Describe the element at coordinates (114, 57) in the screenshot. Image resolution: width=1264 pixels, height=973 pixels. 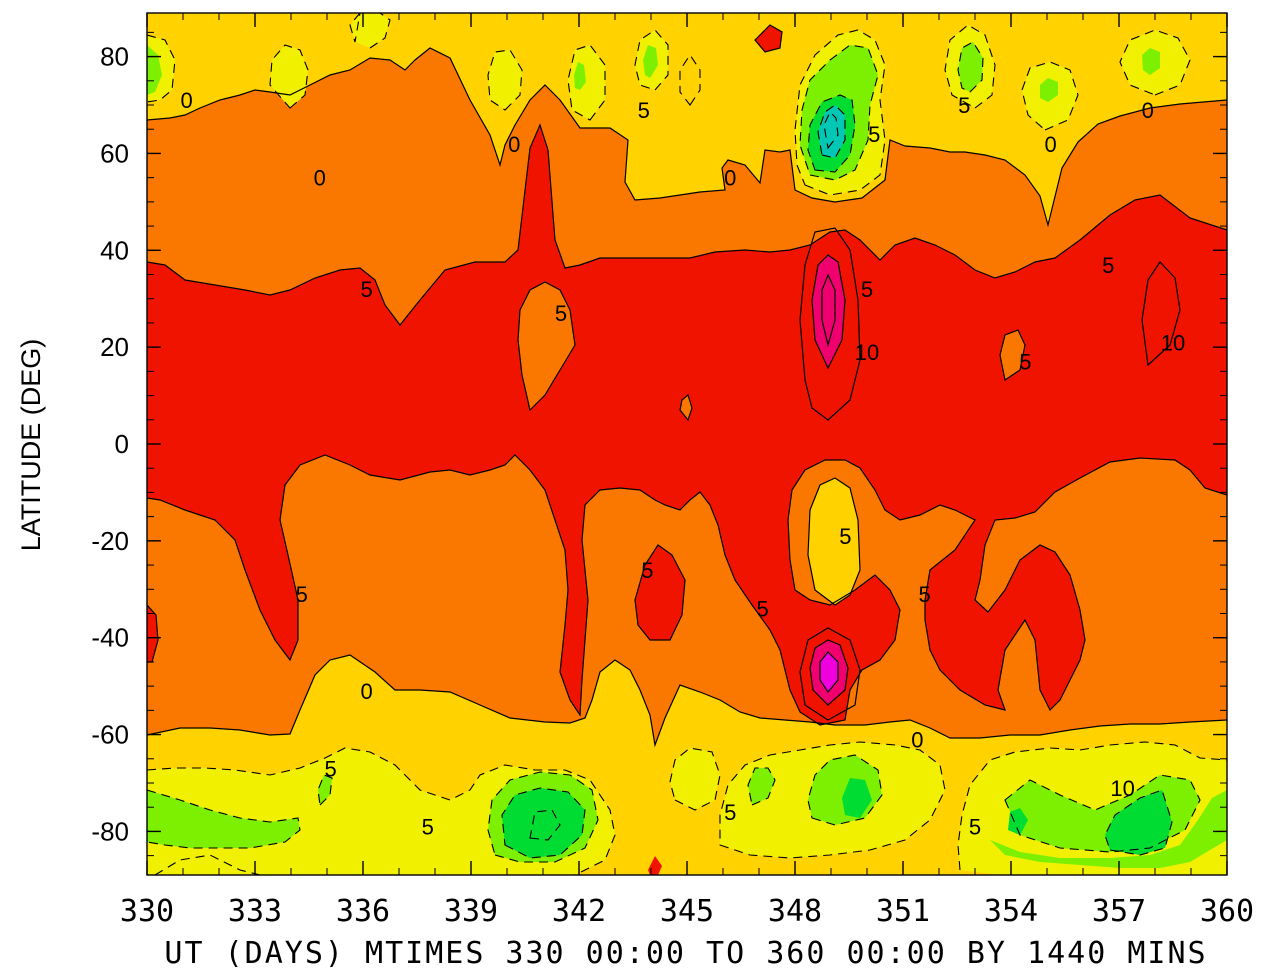
I see `y-tick-label: 80` at that location.